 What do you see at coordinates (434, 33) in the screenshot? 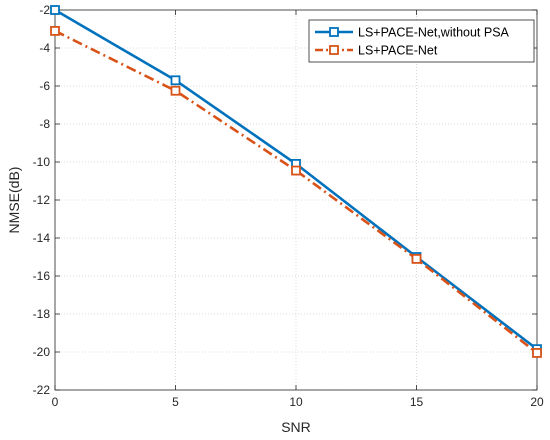
I see `legend-label: LS+PACE-Net,without PSA` at bounding box center [434, 33].